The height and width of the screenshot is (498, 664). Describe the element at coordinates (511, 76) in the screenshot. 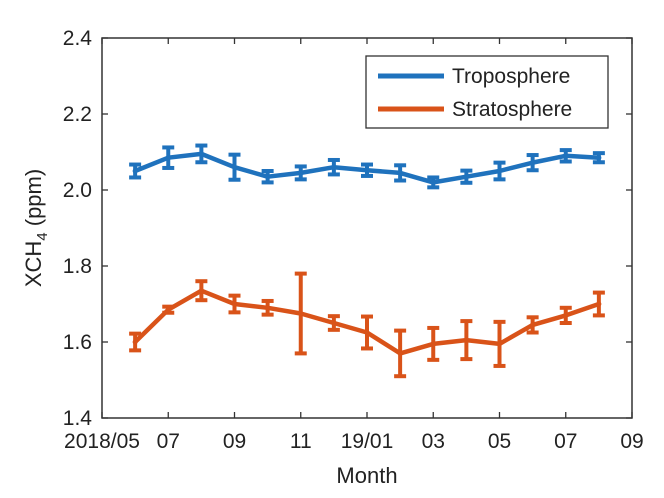

I see `legend-label: Troposphere` at that location.